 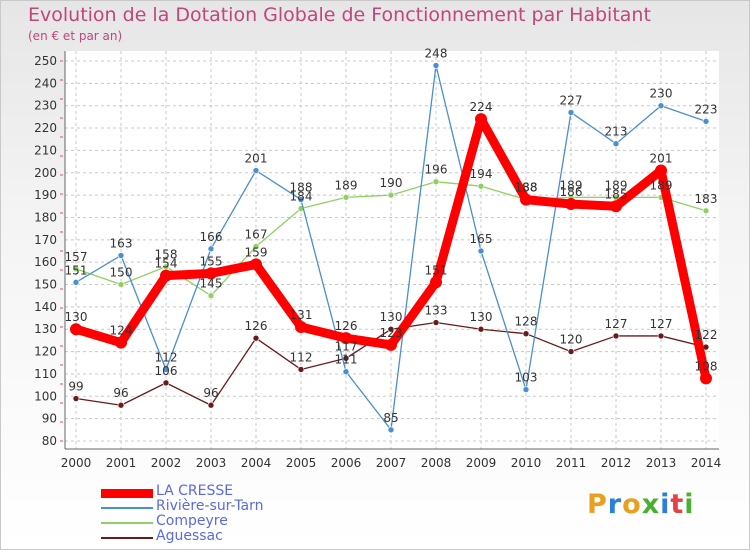 What do you see at coordinates (616, 132) in the screenshot?
I see `data-label: 213` at bounding box center [616, 132].